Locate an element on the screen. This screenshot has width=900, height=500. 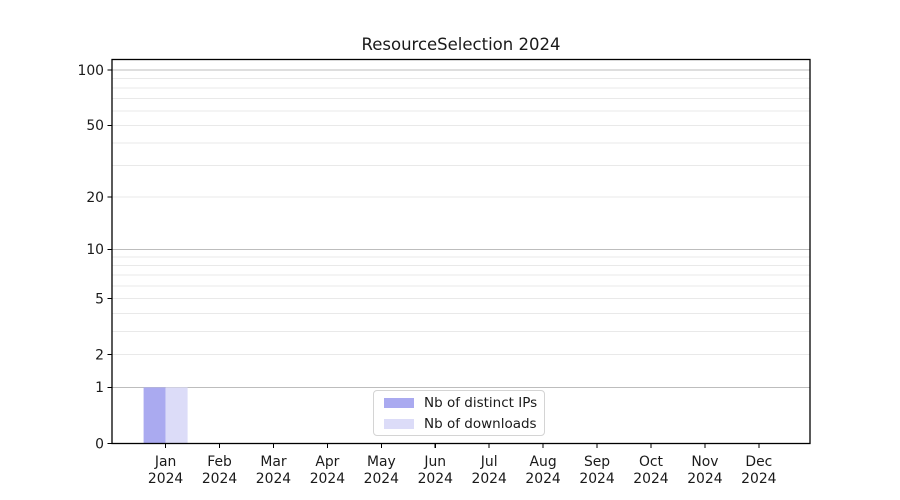
x-tick-label-month: Apr is located at coordinates (327, 462).